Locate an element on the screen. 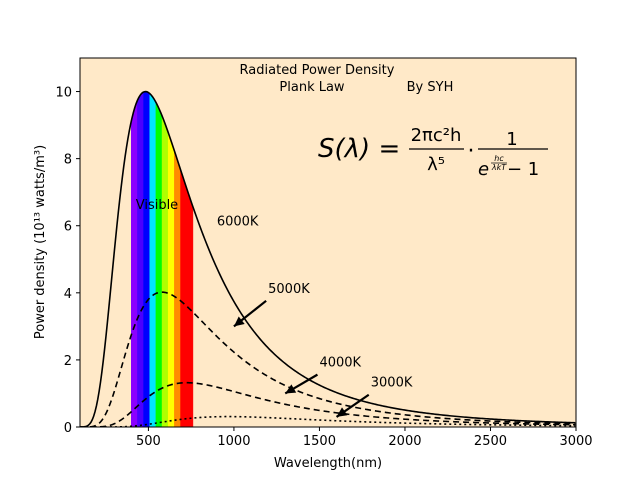 This screenshot has width=640, height=480. y-tick-label: 6 is located at coordinates (68, 227).